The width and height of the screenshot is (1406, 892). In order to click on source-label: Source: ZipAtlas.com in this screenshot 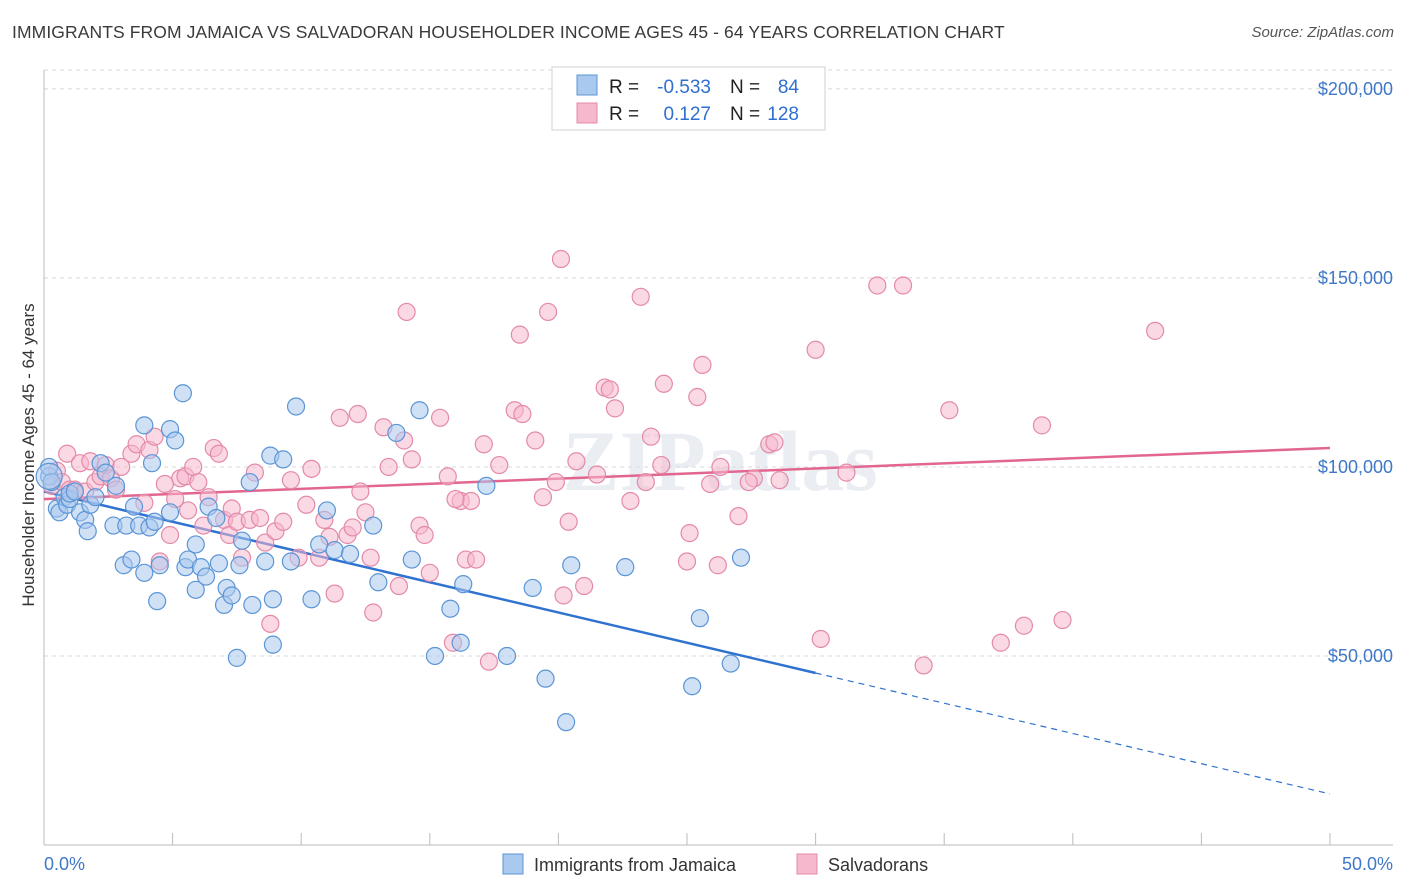, I will do `click(1322, 32)`.